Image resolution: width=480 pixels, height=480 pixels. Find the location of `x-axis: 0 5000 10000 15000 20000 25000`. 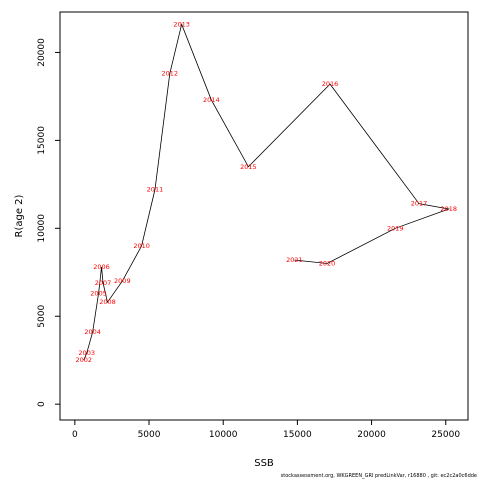

x-axis: 0 5000 10000 15000 20000 25000 is located at coordinates (266, 430).